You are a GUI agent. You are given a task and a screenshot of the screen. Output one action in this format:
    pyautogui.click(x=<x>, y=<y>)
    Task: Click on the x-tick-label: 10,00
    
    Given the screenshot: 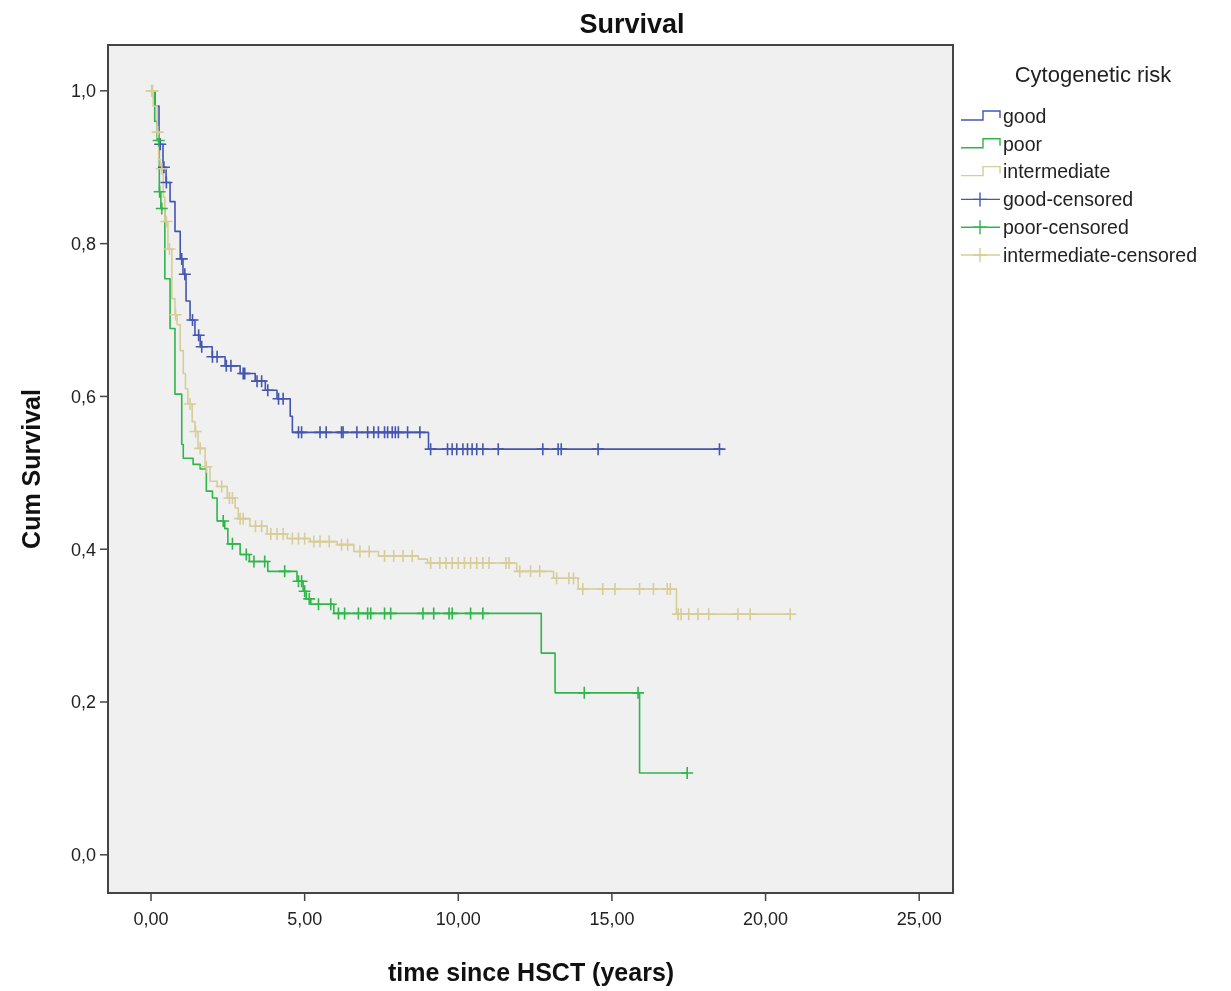 What is the action you would take?
    pyautogui.click(x=458, y=919)
    